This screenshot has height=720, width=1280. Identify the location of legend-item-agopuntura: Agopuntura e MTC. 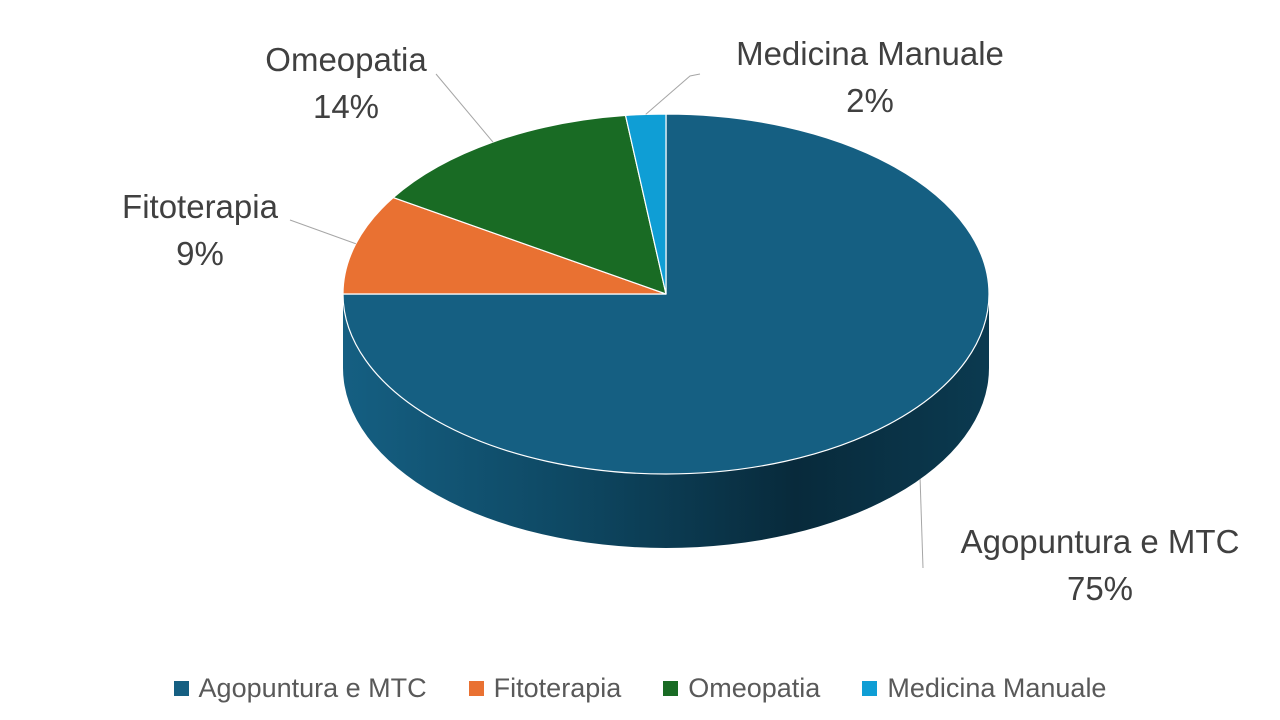
(300, 688).